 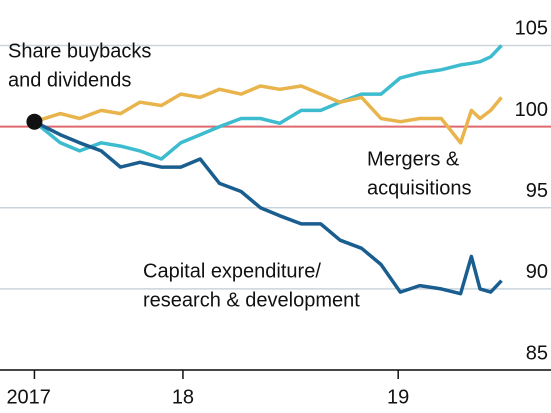 What do you see at coordinates (69, 80) in the screenshot?
I see `series-label: and dividends` at bounding box center [69, 80].